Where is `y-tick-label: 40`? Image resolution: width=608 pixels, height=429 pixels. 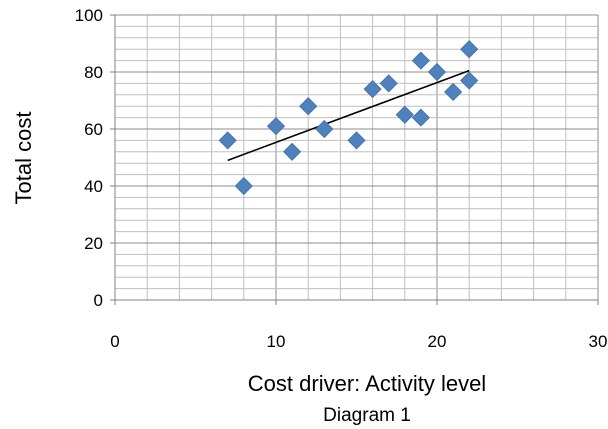 y-tick-label: 40 is located at coordinates (93, 186).